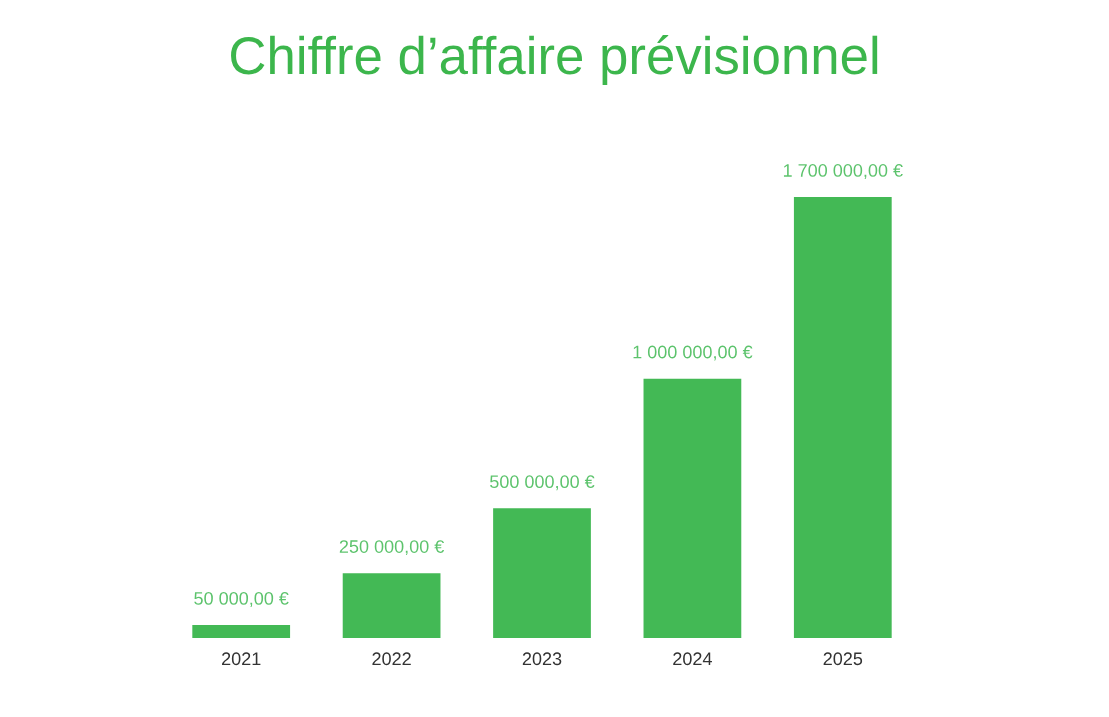 This screenshot has width=1109, height=717. Describe the element at coordinates (241, 599) in the screenshot. I see `data-label: 50 000,00 €` at that location.